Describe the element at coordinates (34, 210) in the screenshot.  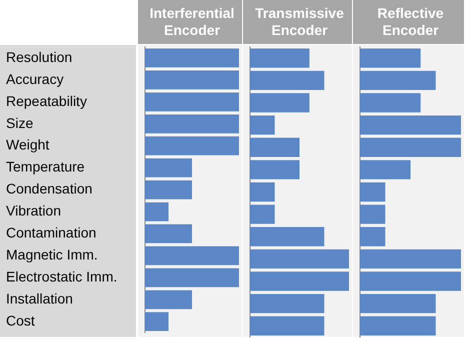
I see `y-tick-label: Vibration` at that location.